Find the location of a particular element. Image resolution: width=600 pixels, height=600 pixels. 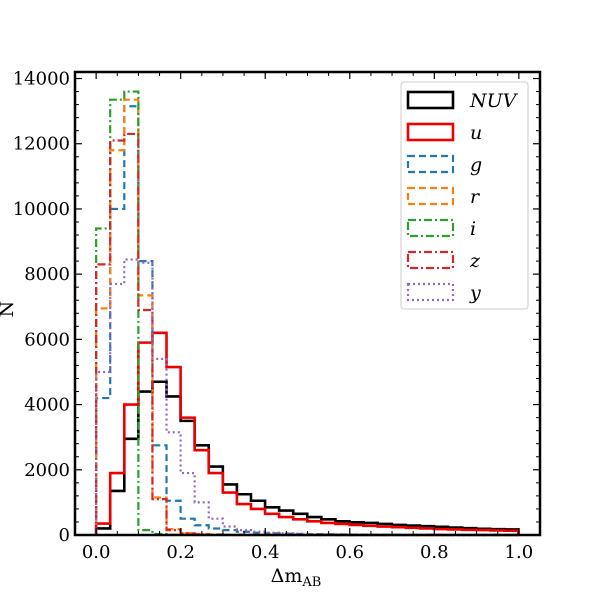

y-tick-label: 2000 is located at coordinates (47, 470).